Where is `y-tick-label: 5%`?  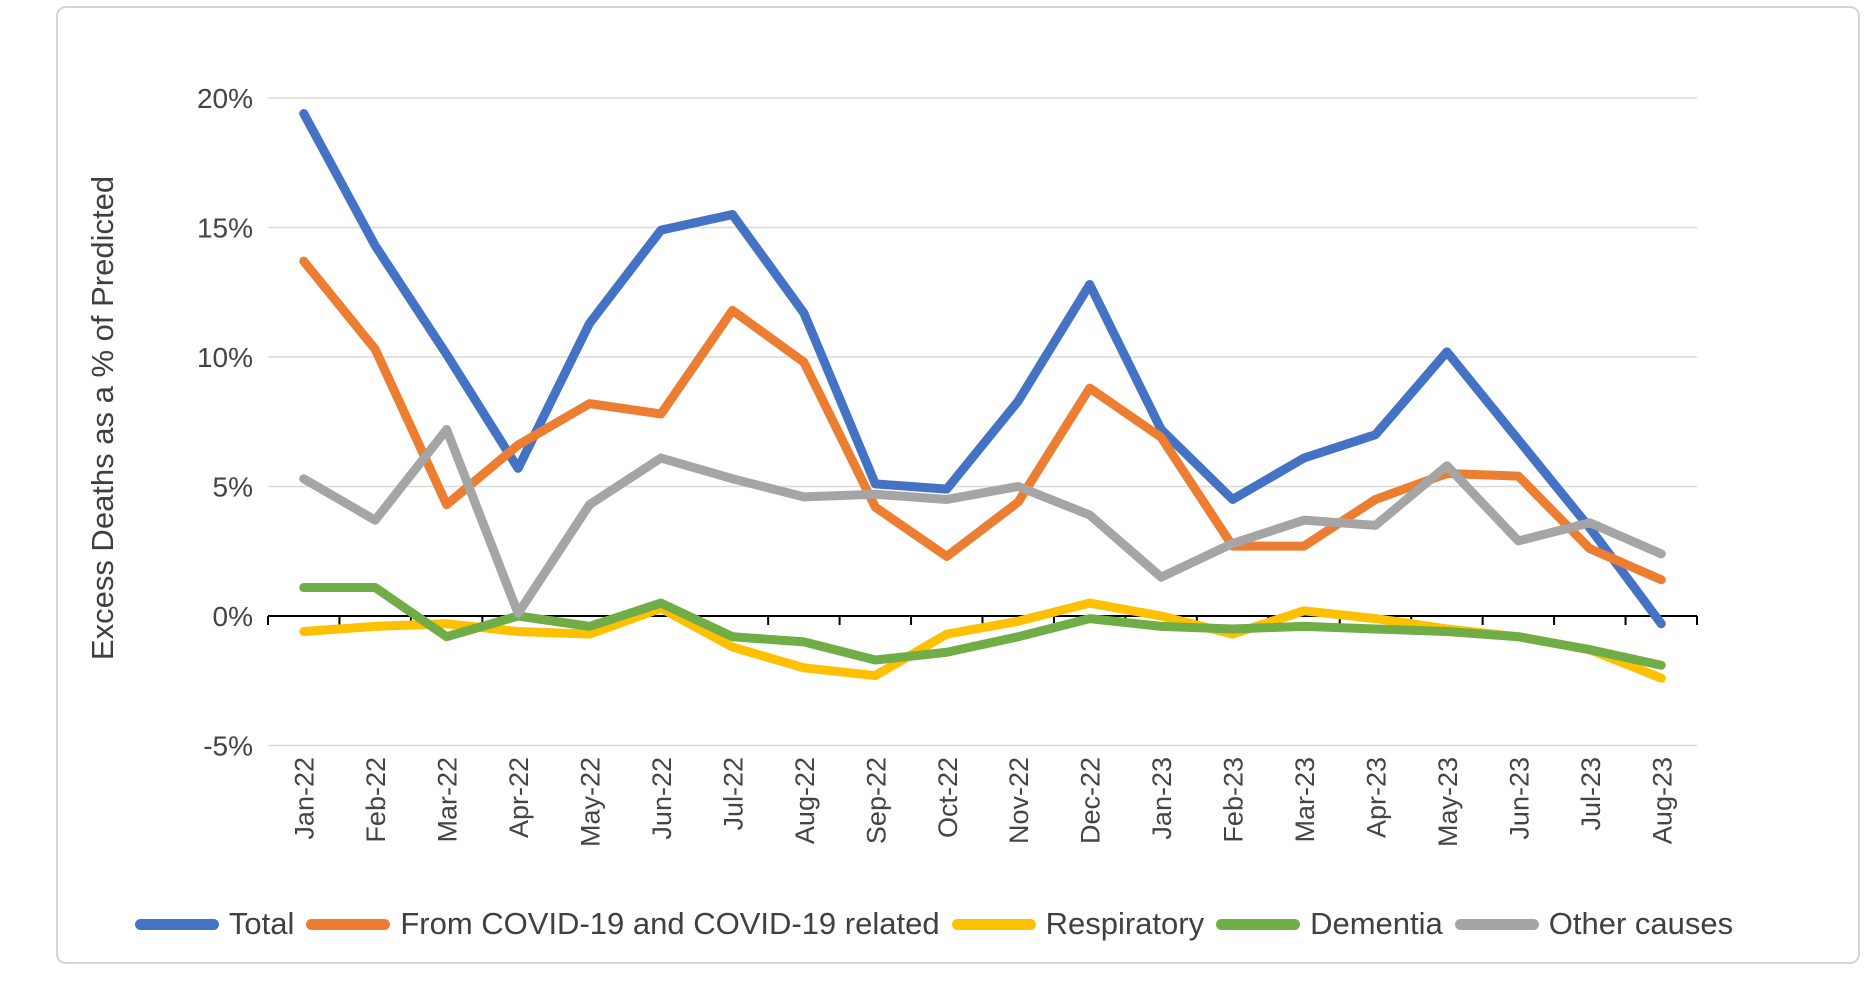 y-tick-label: 5% is located at coordinates (233, 487).